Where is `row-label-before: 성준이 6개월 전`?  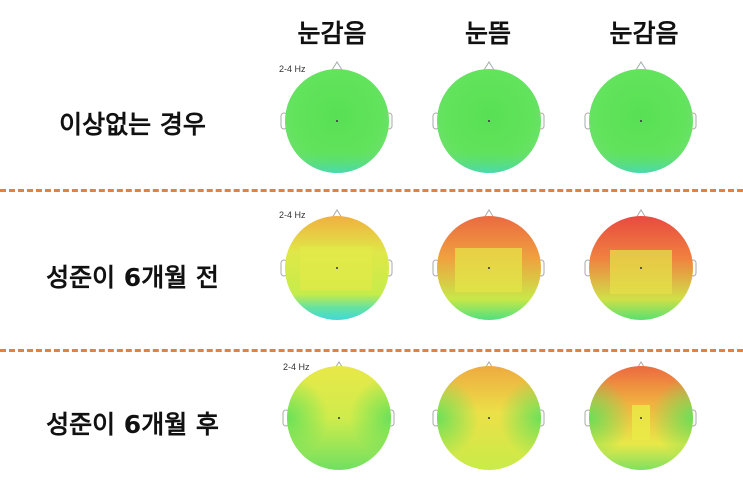 row-label-before: 성준이 6개월 전 is located at coordinates (132, 277).